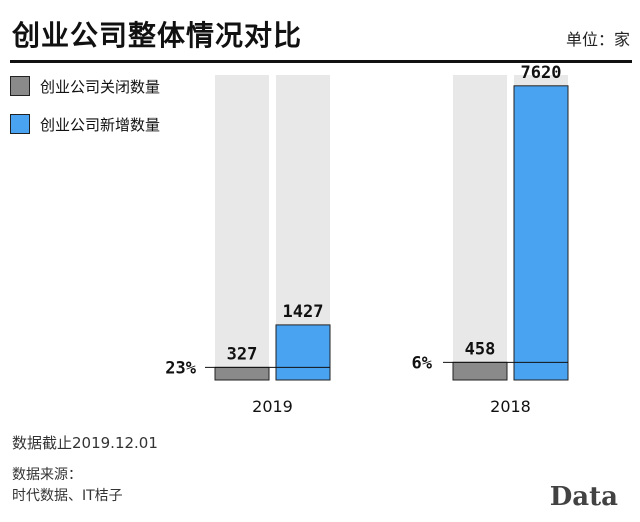 The height and width of the screenshot is (522, 640). Describe the element at coordinates (67, 486) in the screenshot. I see `source-note: 数据来源： 时代数据、IT桔子` at that location.